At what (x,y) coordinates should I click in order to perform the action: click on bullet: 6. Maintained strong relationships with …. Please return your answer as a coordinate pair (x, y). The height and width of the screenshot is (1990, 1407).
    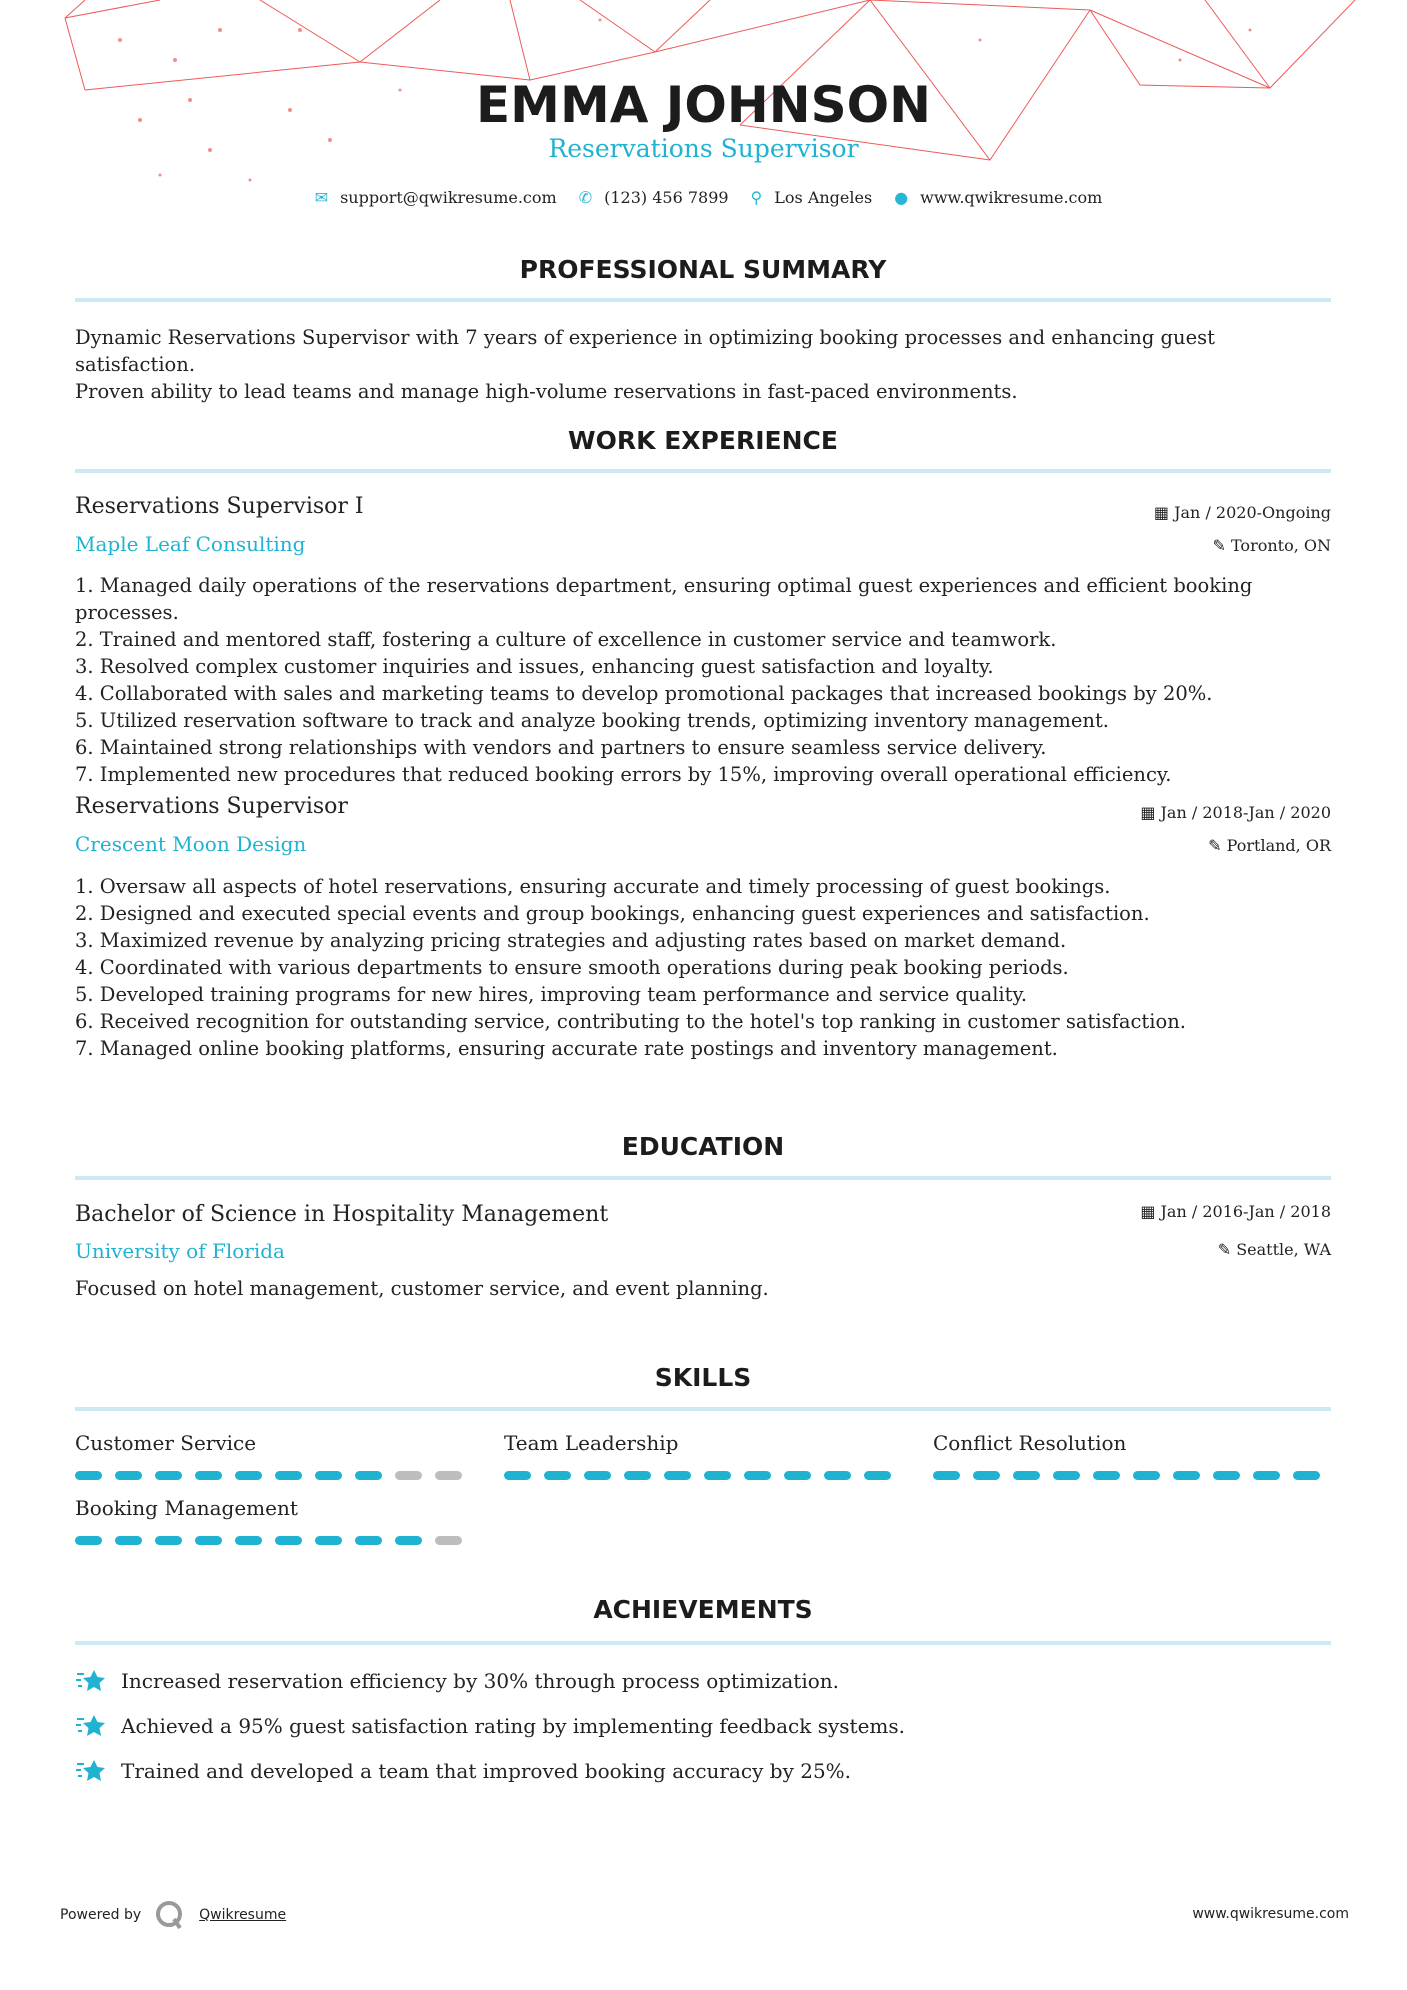
    Looking at the image, I should click on (561, 747).